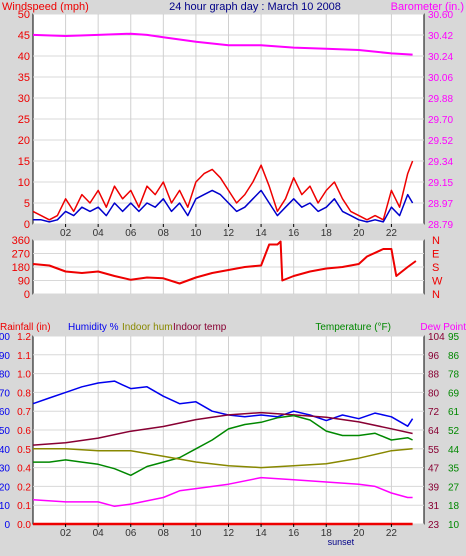 The image size is (466, 556). What do you see at coordinates (5, 393) in the screenshot?
I see `humidity-tick-7: 70` at bounding box center [5, 393].